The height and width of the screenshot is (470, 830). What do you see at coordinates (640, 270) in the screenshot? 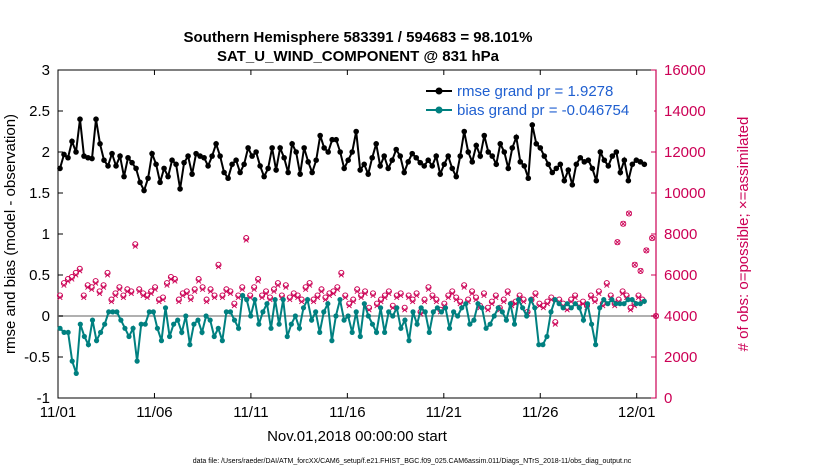
I see `obs-possible-point` at bounding box center [640, 270].